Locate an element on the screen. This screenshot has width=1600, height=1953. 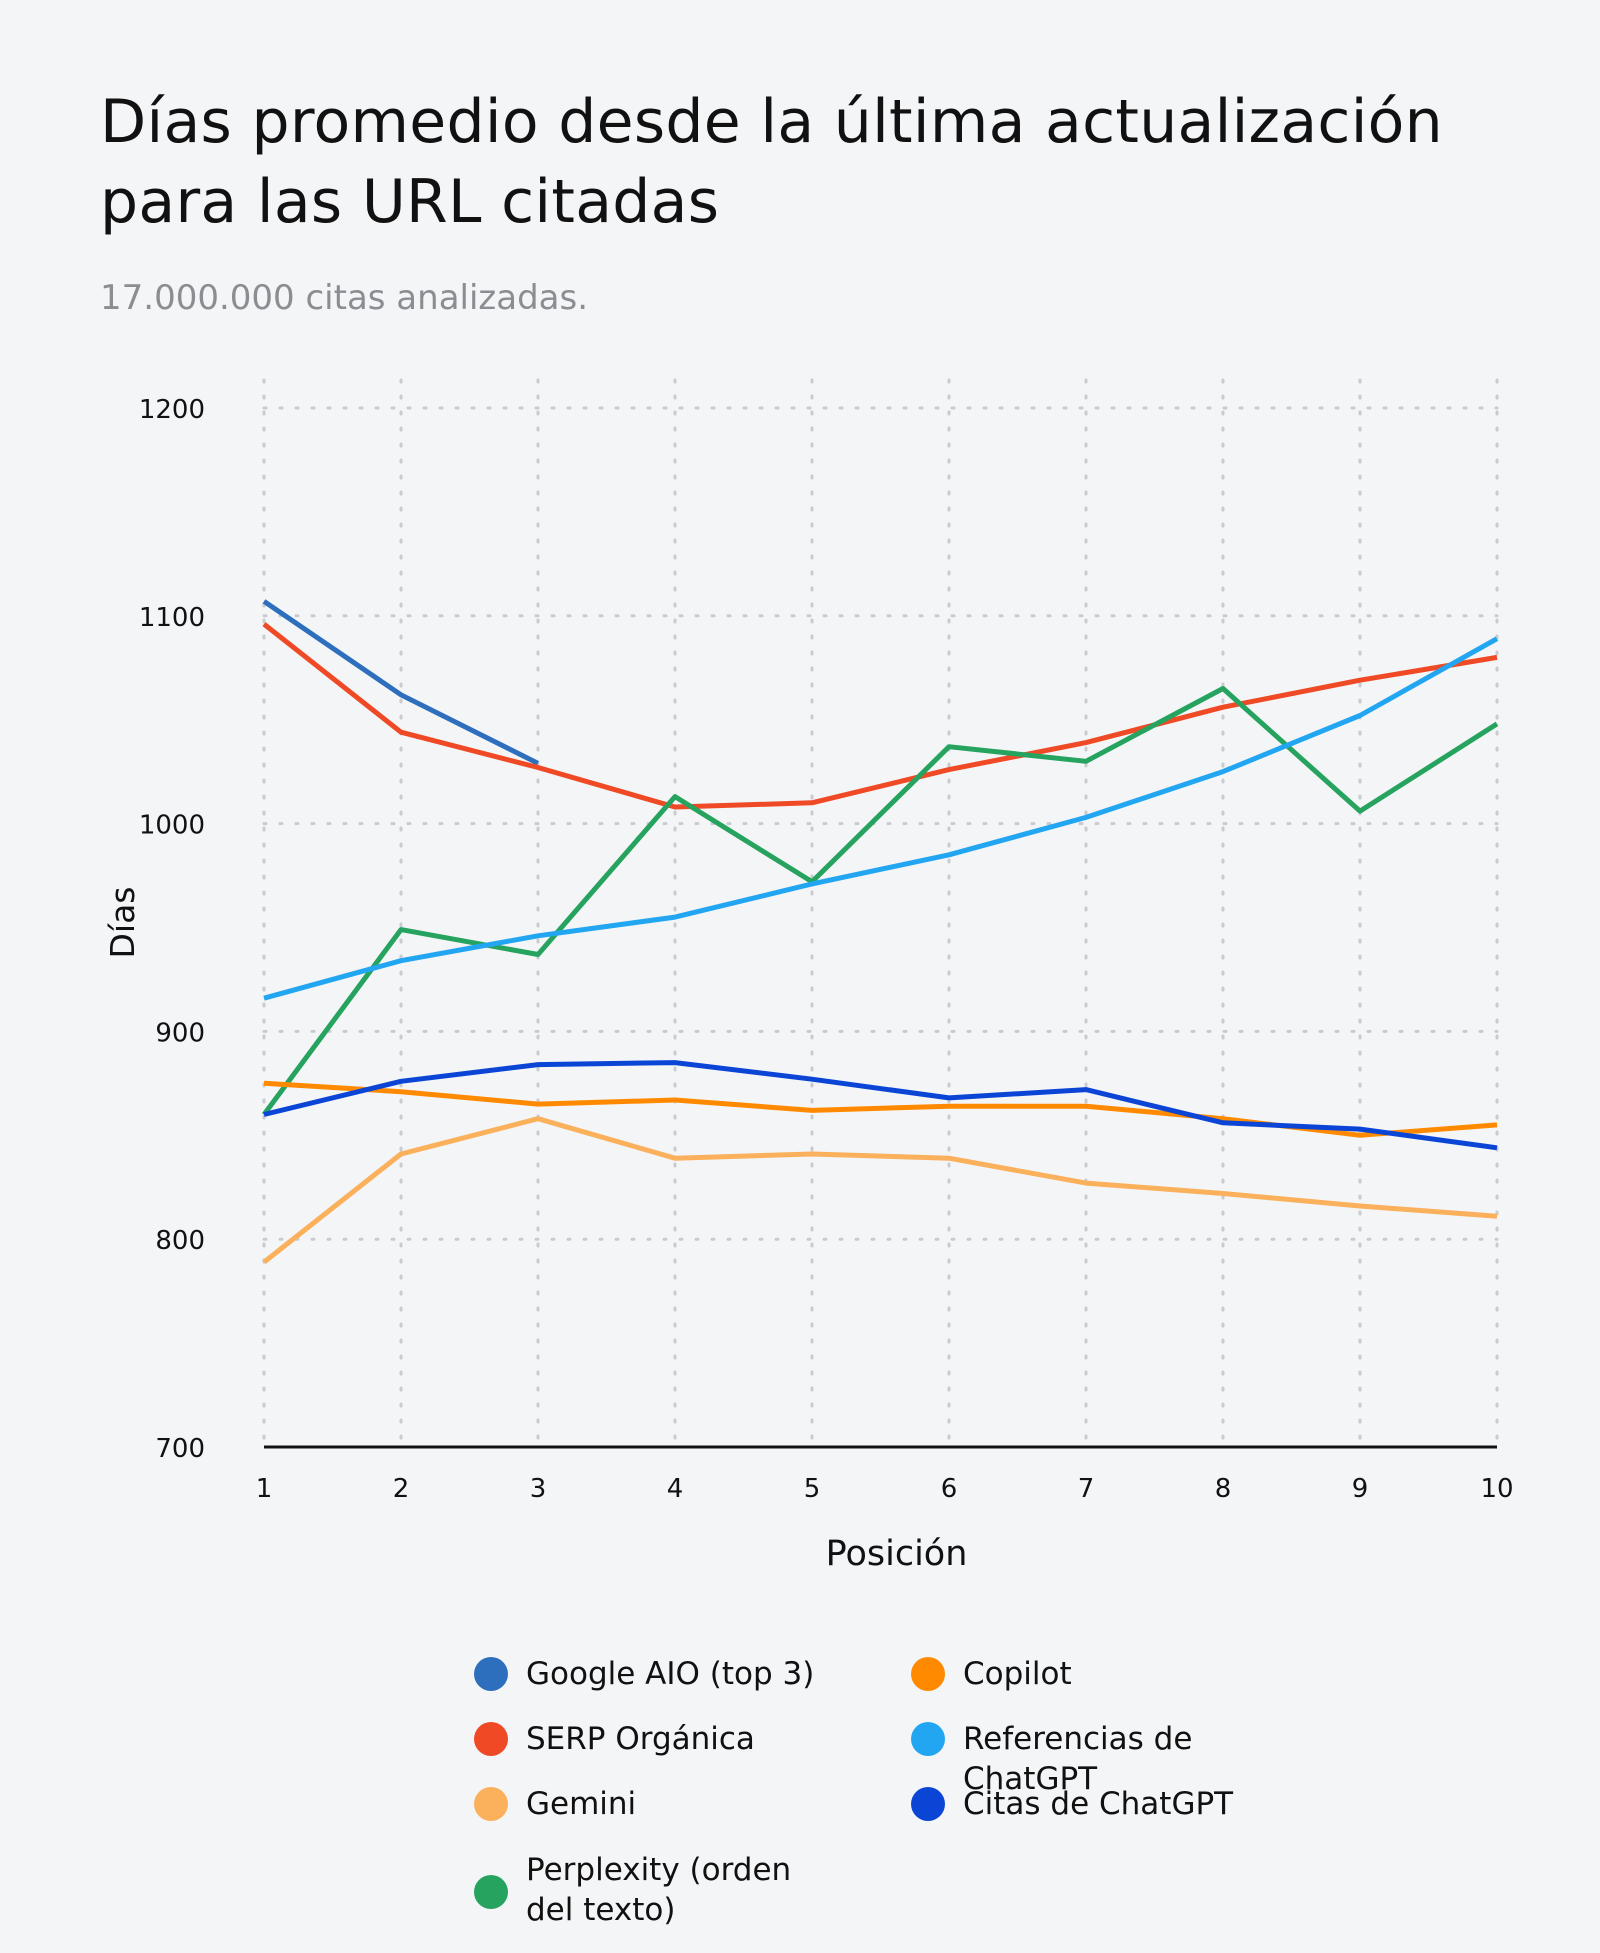
legend-label: Gemini is located at coordinates (581, 1804).